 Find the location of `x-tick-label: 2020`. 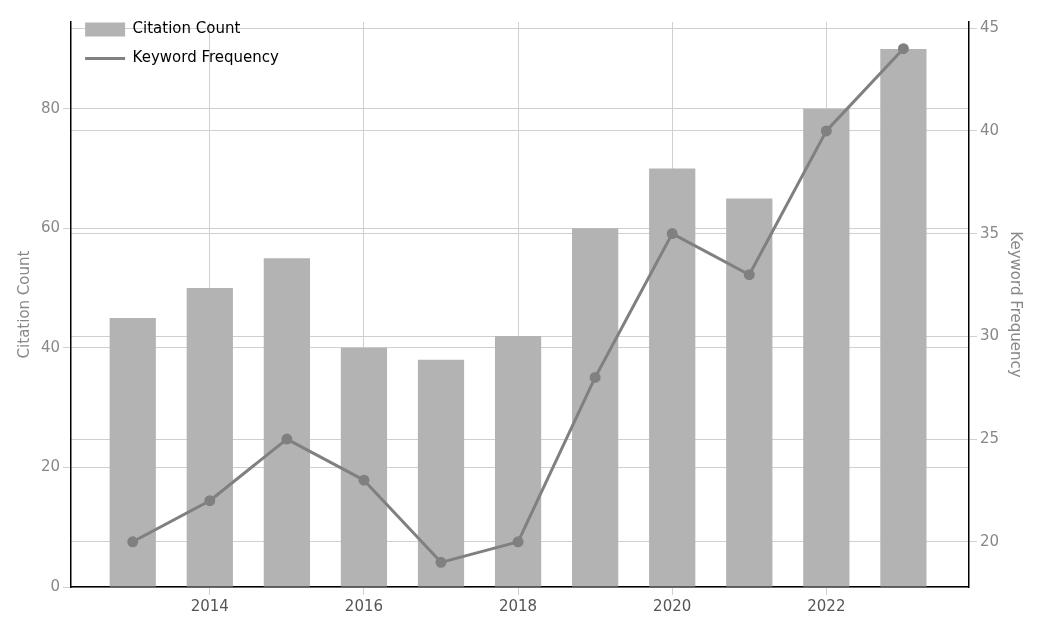

x-tick-label: 2020 is located at coordinates (672, 605).